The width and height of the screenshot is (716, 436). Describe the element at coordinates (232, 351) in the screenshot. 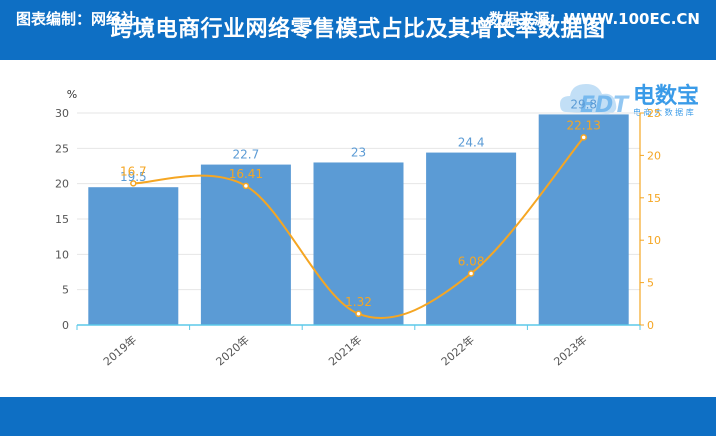

I see `x-tick-label: 2020年` at that location.